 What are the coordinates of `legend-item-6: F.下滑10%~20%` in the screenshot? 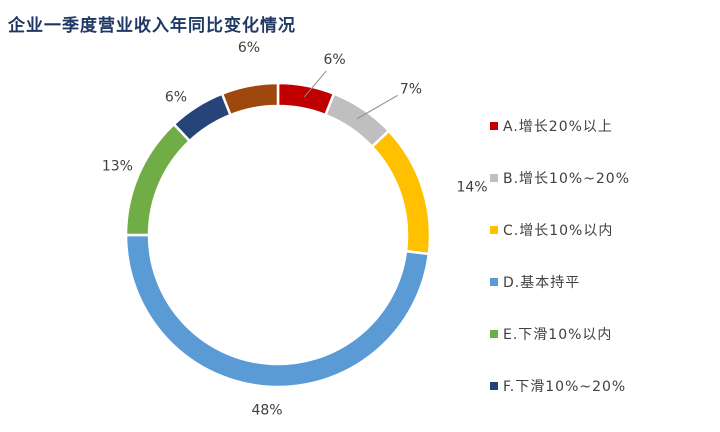 It's located at (560, 386).